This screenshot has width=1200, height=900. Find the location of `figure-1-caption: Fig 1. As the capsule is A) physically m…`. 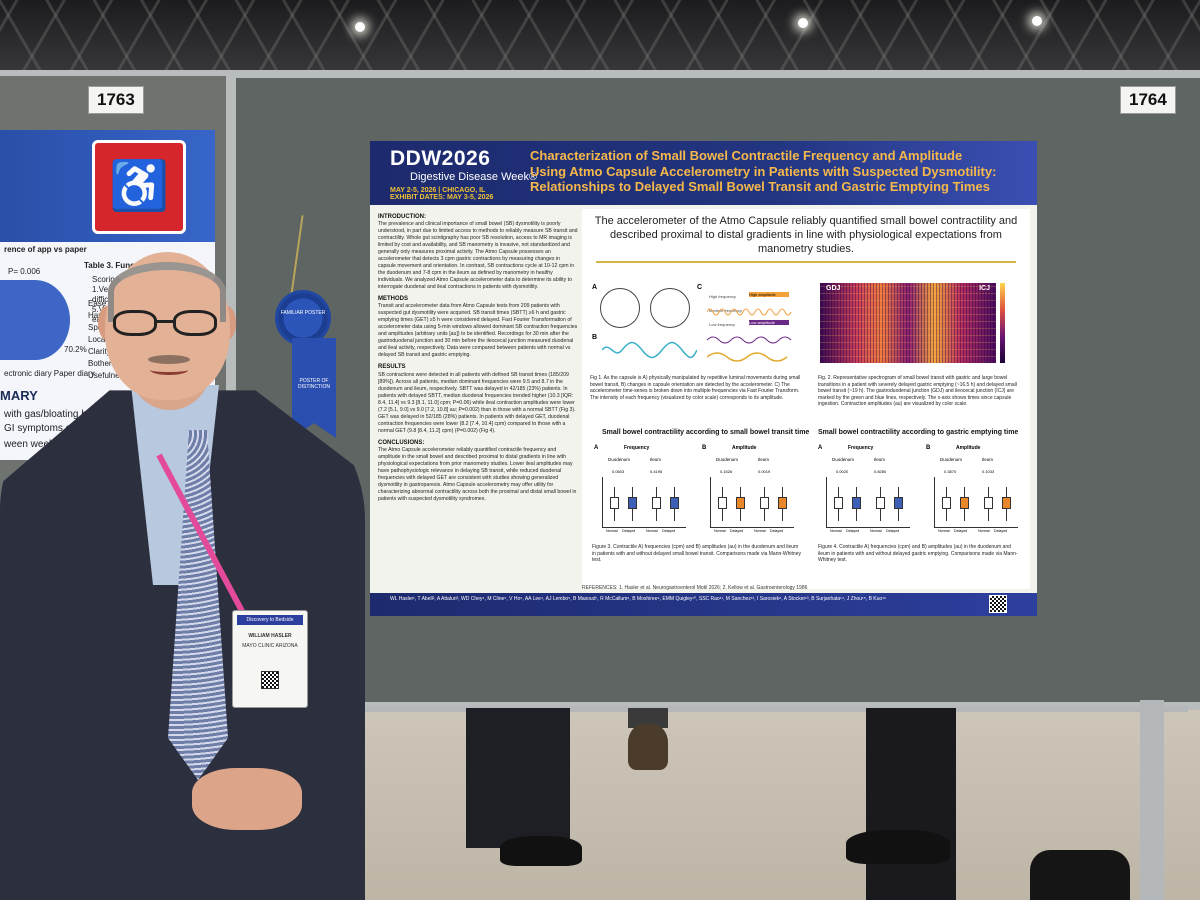

figure-1-caption: Fig 1. As the capsule is A) physically m… is located at coordinates (695, 388).